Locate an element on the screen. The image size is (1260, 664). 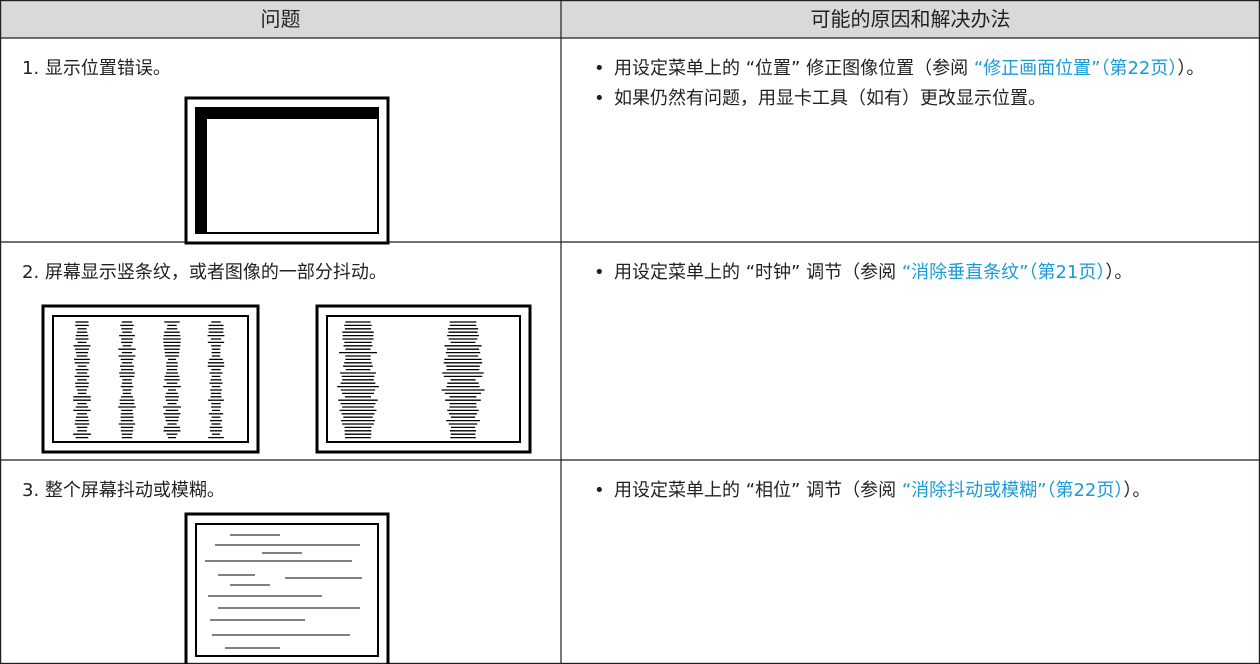
header-cell: 问题 is located at coordinates (280, 19).